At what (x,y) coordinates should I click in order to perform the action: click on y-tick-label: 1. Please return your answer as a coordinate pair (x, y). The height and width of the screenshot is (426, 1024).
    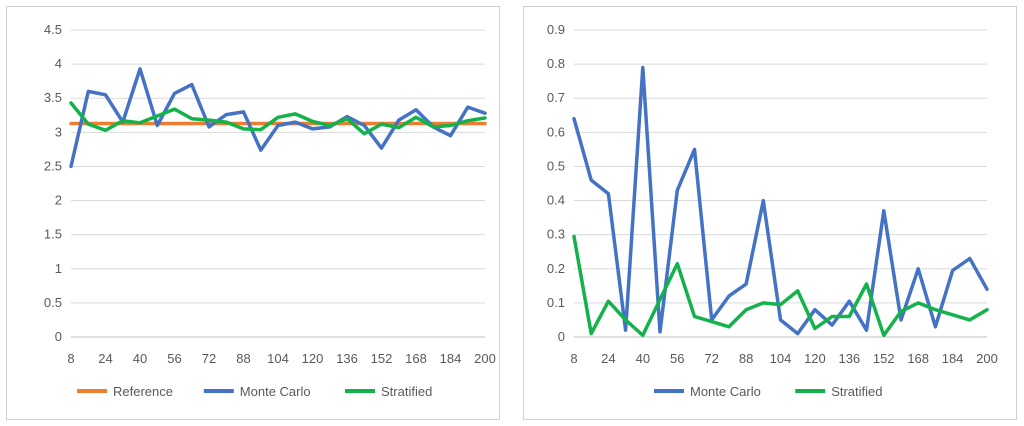
    Looking at the image, I should click on (58, 268).